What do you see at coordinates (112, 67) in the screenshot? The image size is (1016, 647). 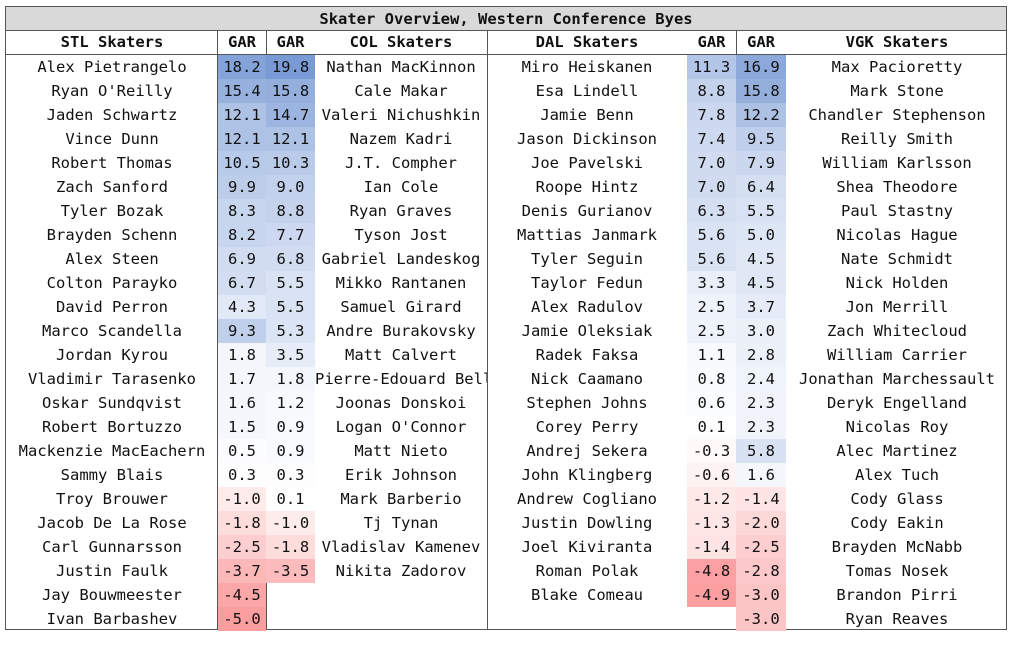 I see `stl-skater-name: Alex Pietrangelo` at bounding box center [112, 67].